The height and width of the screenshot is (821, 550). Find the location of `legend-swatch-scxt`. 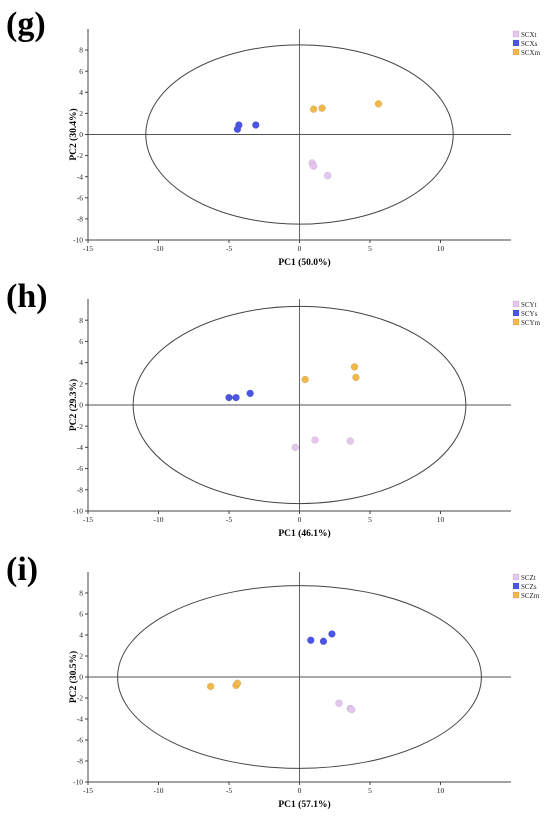

legend-swatch-scxt is located at coordinates (516, 34).